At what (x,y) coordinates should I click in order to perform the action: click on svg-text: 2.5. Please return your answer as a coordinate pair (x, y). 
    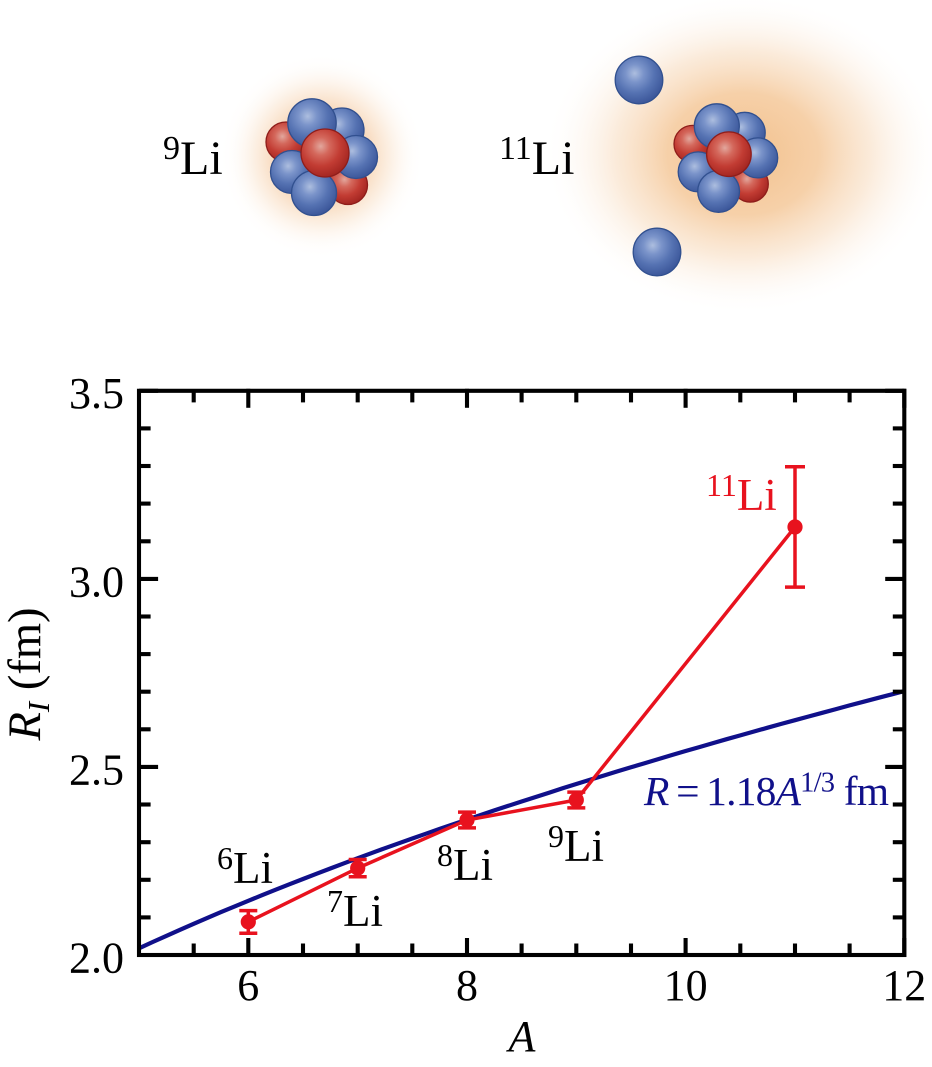
    Looking at the image, I should click on (96, 769).